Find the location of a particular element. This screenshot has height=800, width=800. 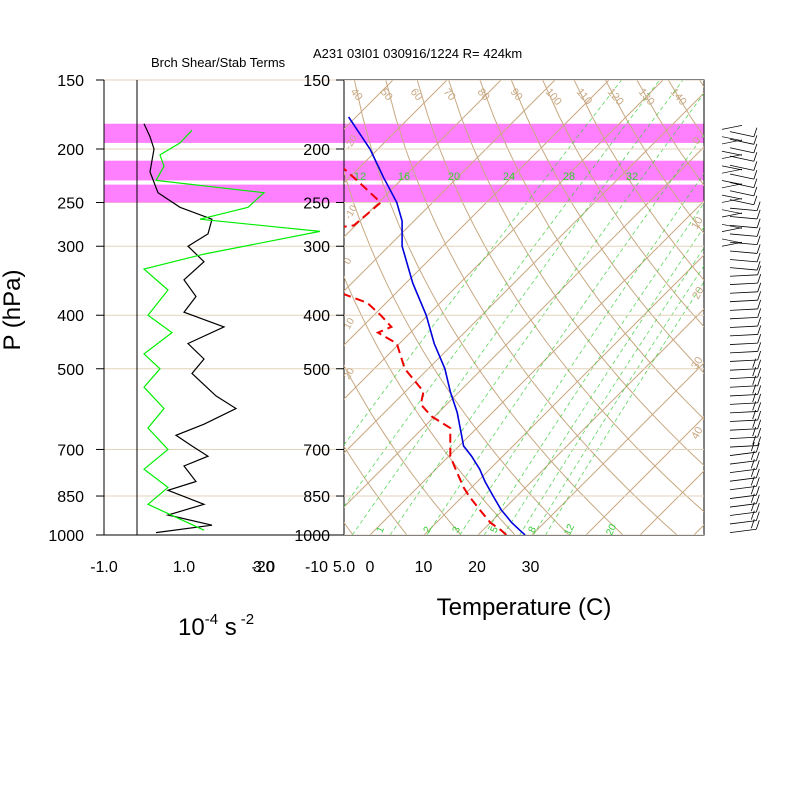

left-xtick-label-5.0: 5.0 is located at coordinates (344, 567).